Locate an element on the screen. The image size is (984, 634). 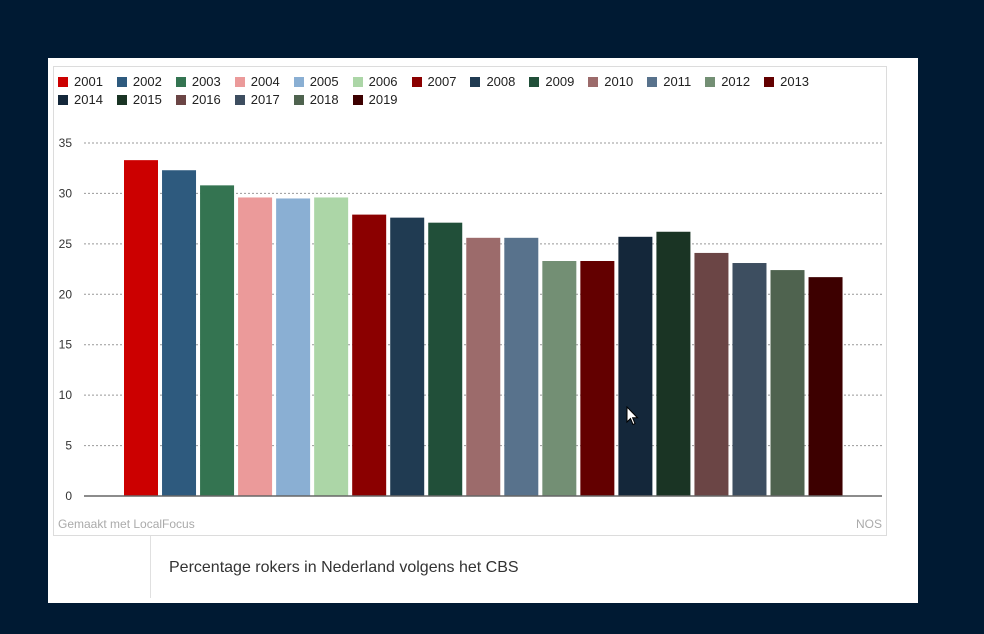
legend-label: 2010 is located at coordinates (619, 81).